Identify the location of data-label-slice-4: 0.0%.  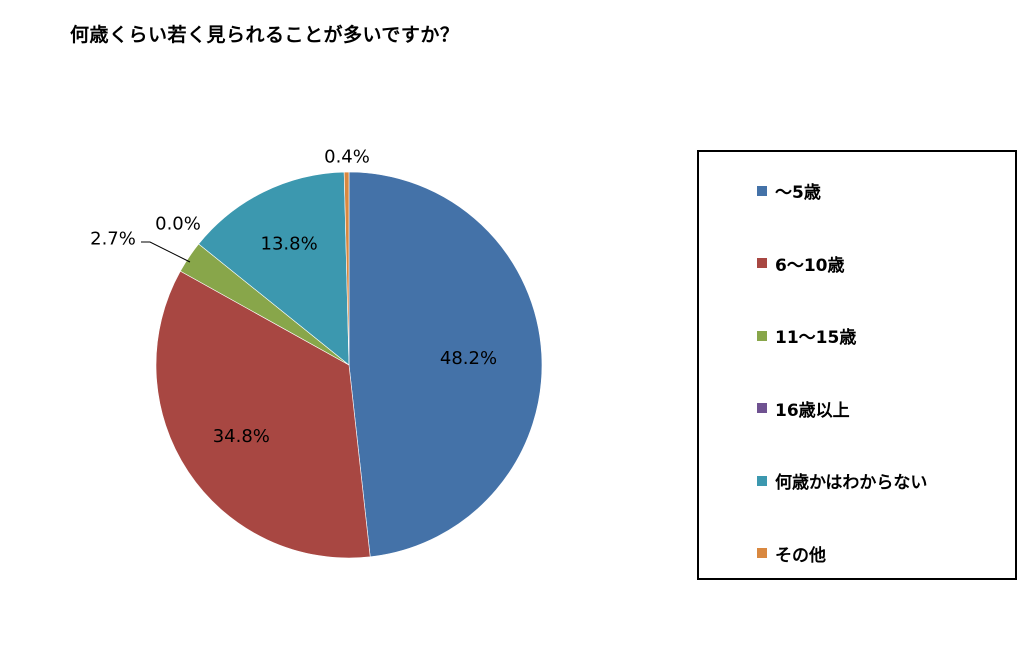
(178, 224).